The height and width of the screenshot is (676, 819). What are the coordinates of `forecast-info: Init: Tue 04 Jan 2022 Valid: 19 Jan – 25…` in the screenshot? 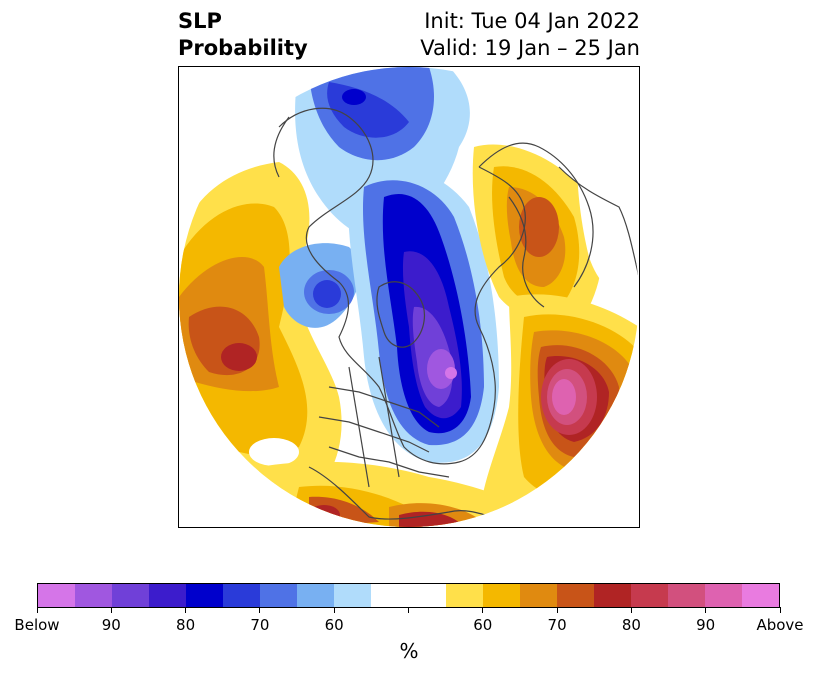 It's located at (530, 35).